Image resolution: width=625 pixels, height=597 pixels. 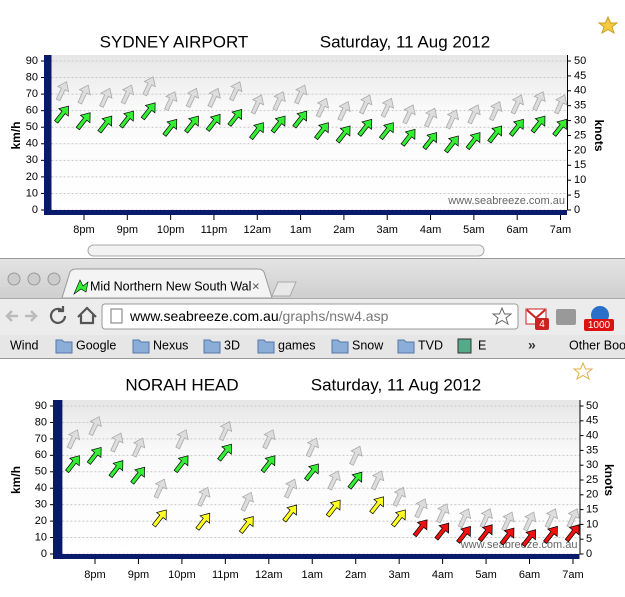 I want to click on tab-icon, so click(x=81, y=287).